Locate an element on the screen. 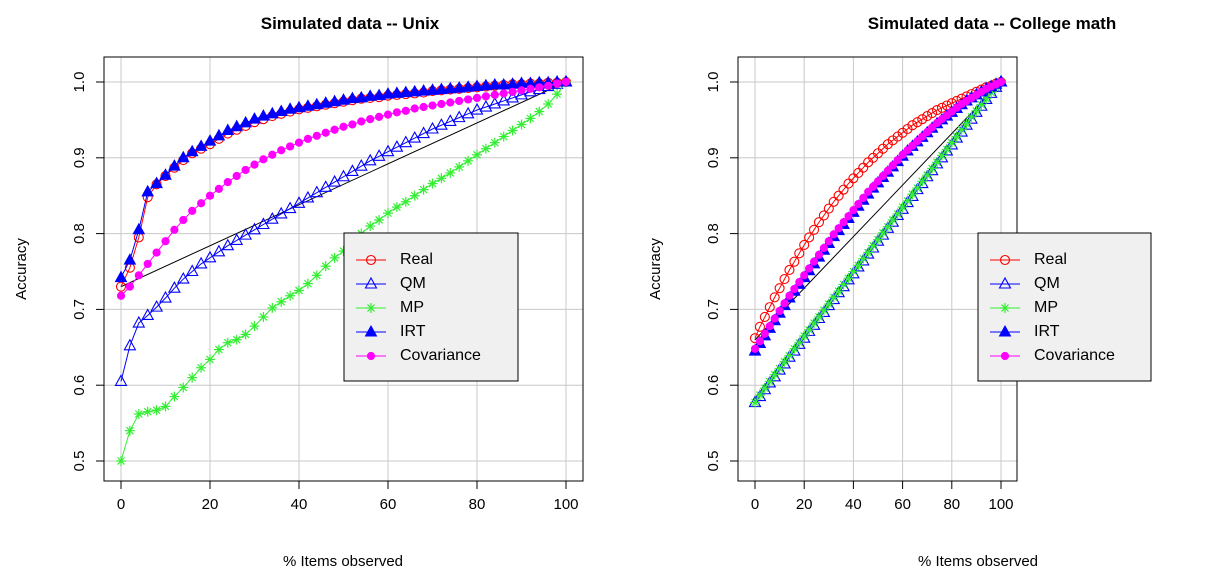  legend-label: QM is located at coordinates (1047, 283).